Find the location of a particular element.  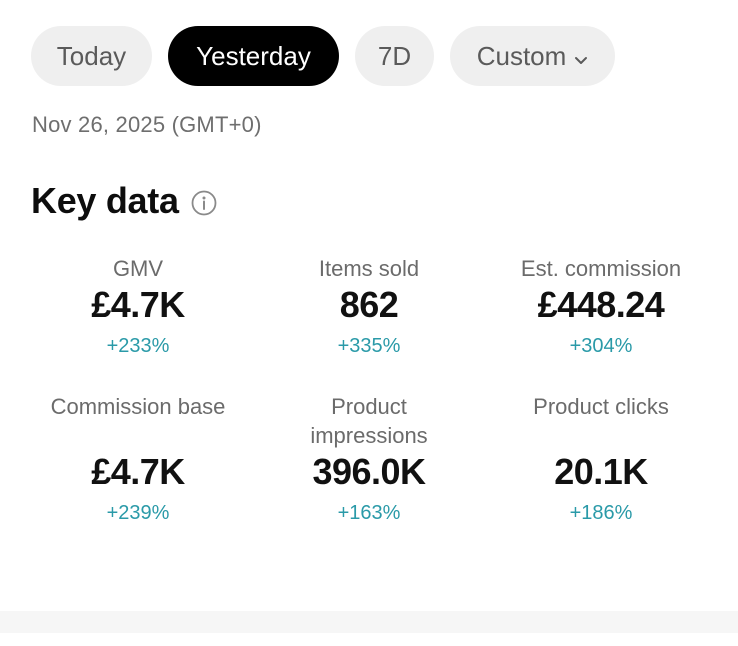

section-divider is located at coordinates (369, 622).